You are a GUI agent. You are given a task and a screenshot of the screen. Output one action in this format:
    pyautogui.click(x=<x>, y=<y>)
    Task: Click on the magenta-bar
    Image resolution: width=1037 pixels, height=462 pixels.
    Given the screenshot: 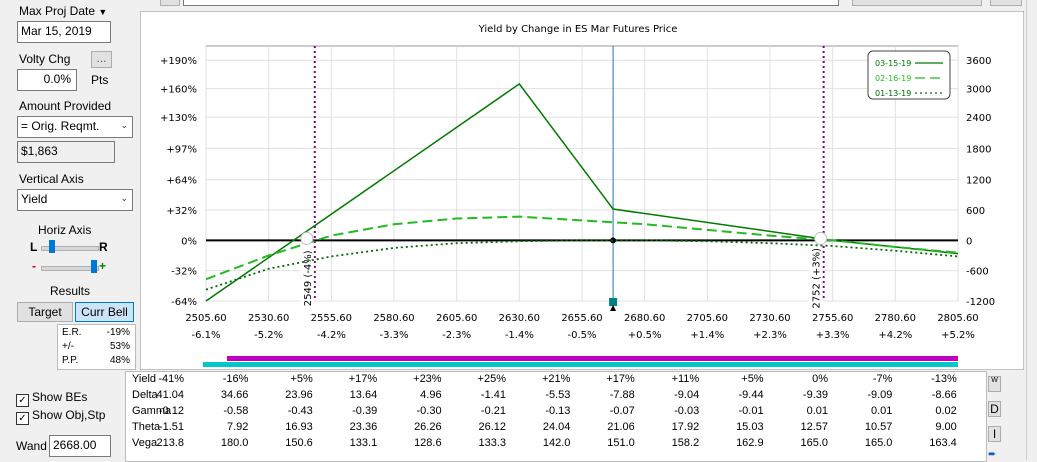 What is the action you would take?
    pyautogui.click(x=592, y=358)
    